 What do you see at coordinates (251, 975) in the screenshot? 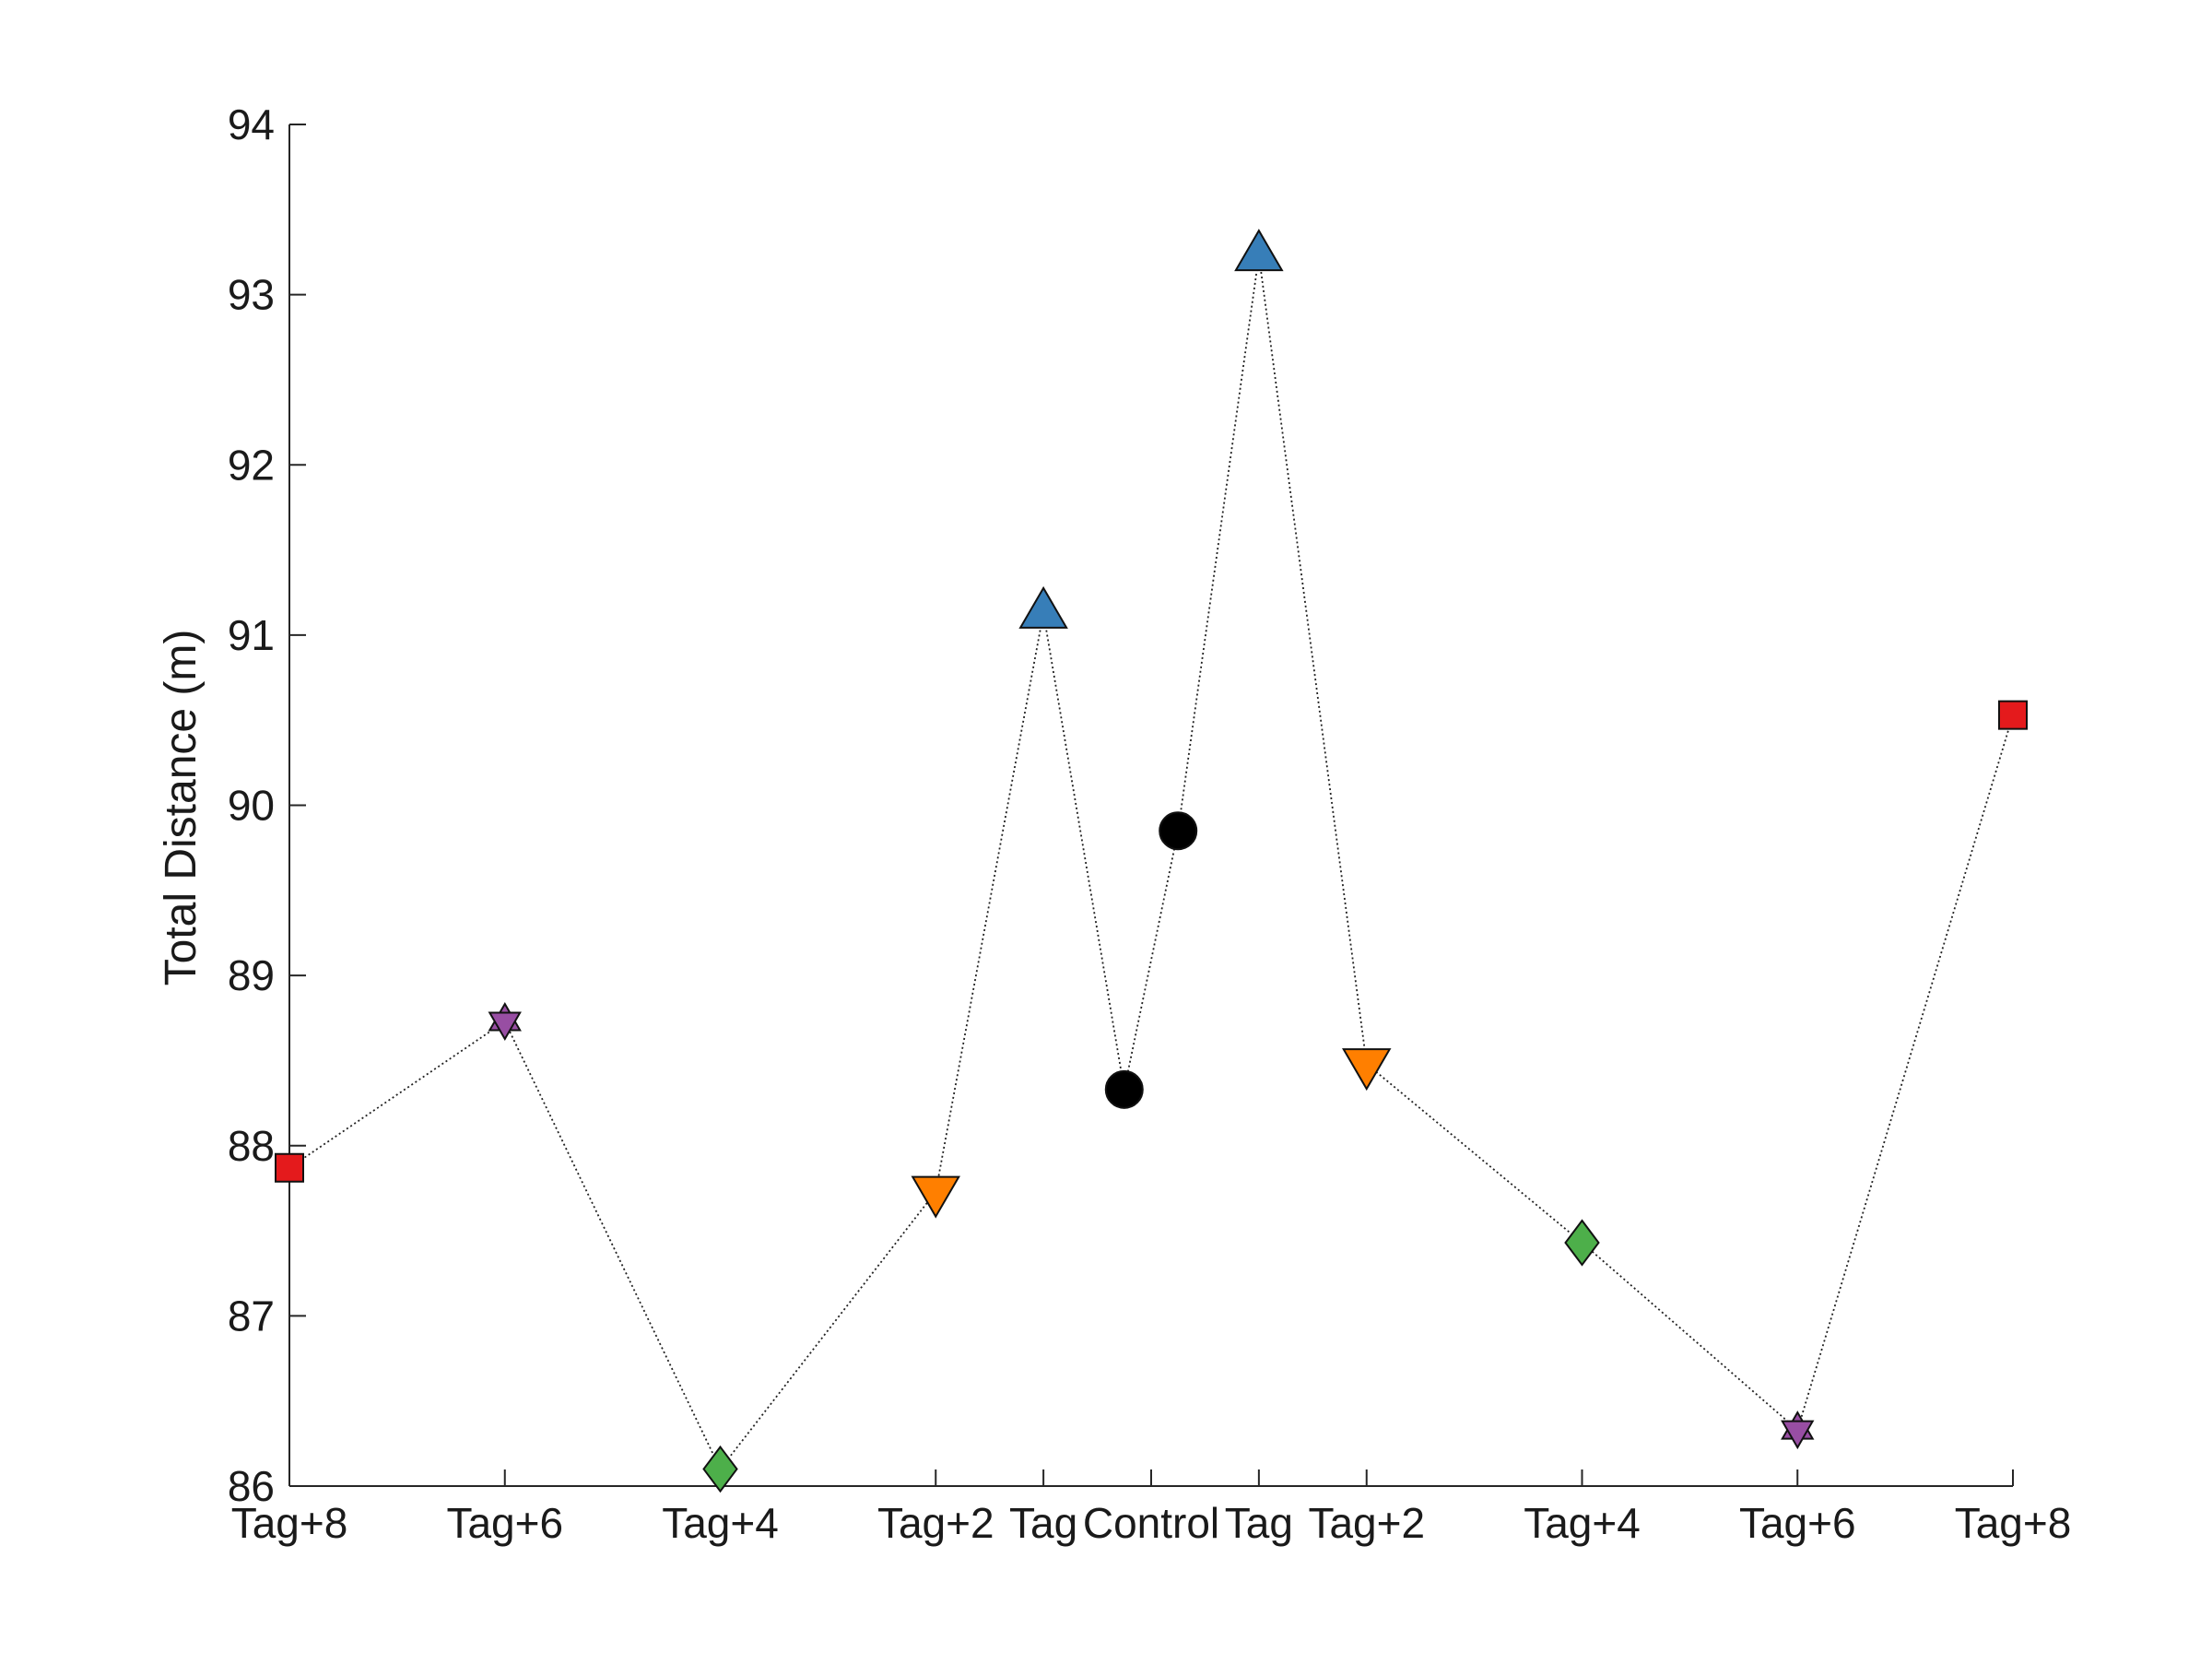
I see `y-tick-label: 89` at bounding box center [251, 975].